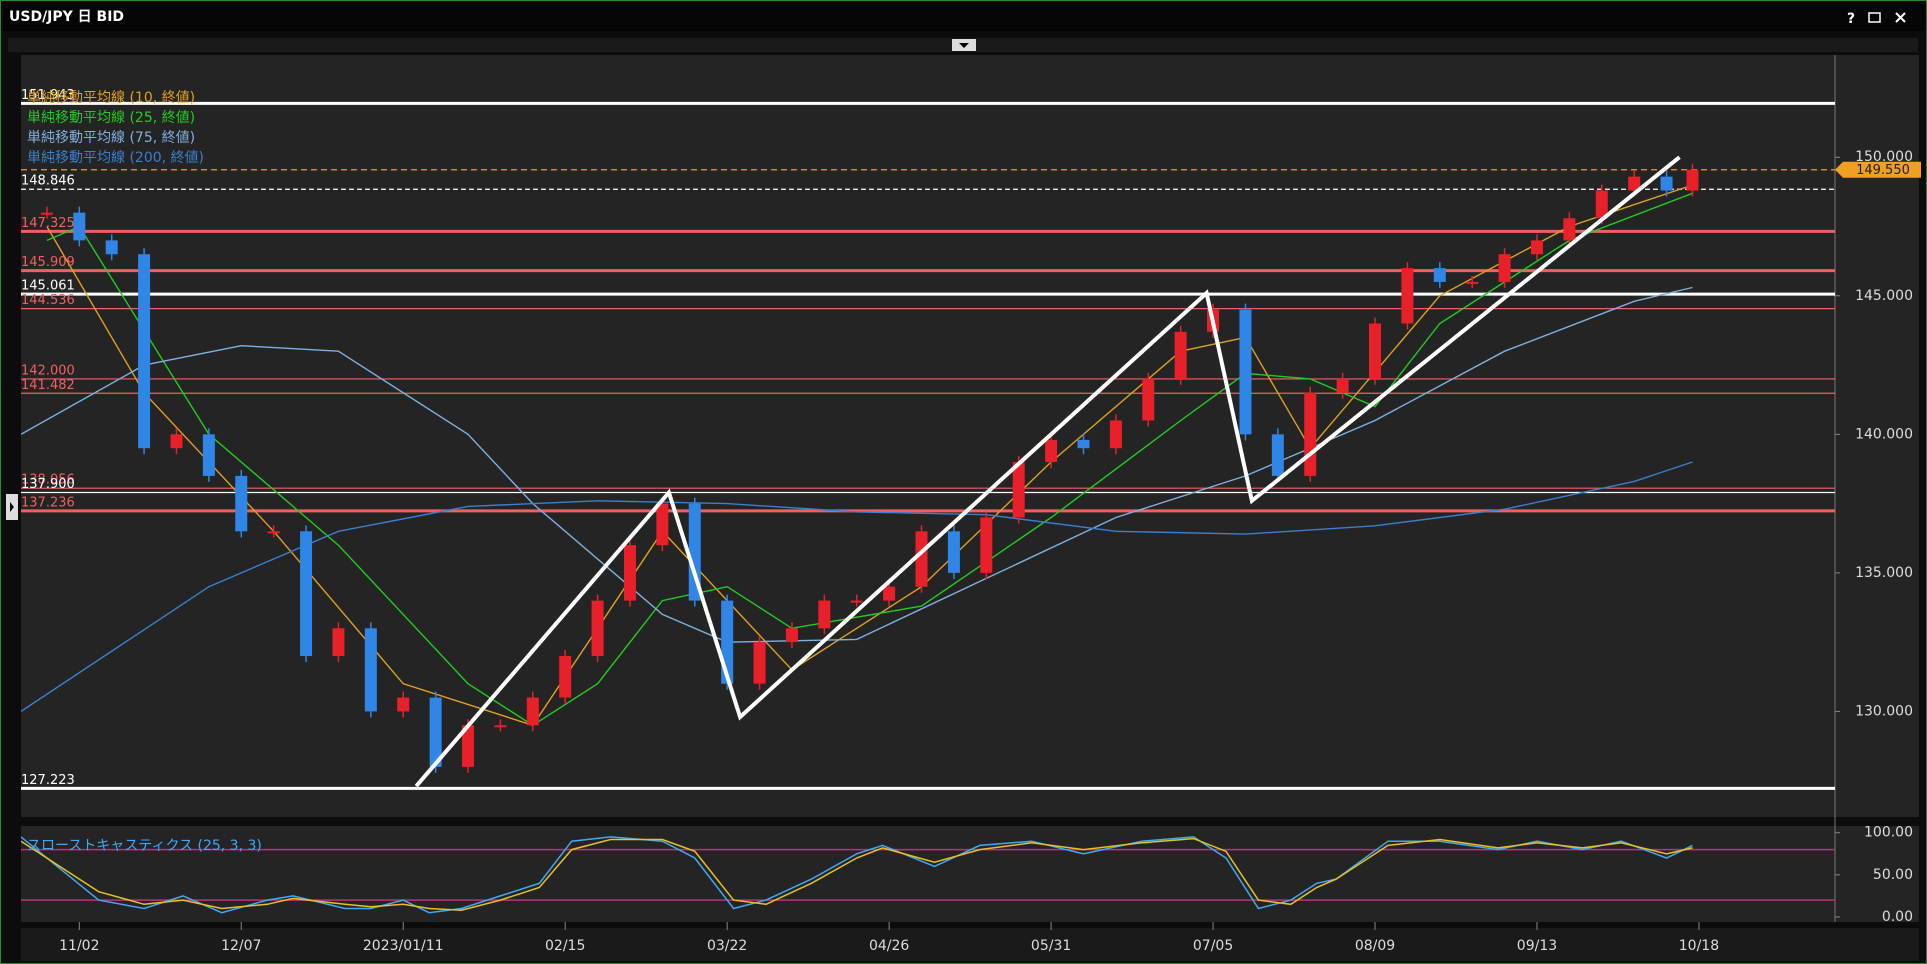 The height and width of the screenshot is (964, 1927). Describe the element at coordinates (889, 946) in the screenshot. I see `x-tick-label: 04/26` at that location.